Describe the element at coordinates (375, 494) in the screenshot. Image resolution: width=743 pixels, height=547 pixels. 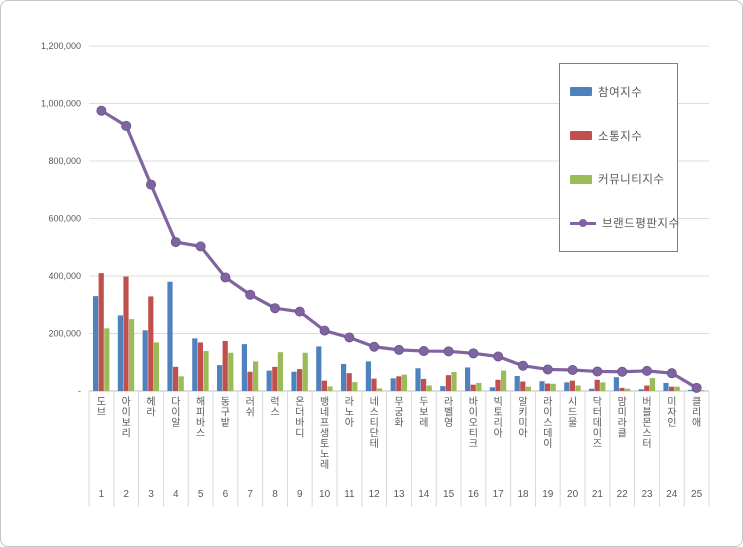
I see `rank-label: 12` at that location.